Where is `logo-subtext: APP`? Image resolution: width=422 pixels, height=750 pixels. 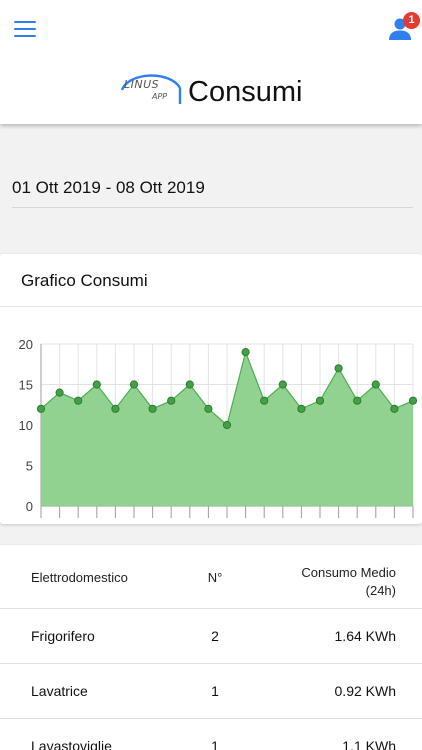
logo-subtext: APP is located at coordinates (160, 96).